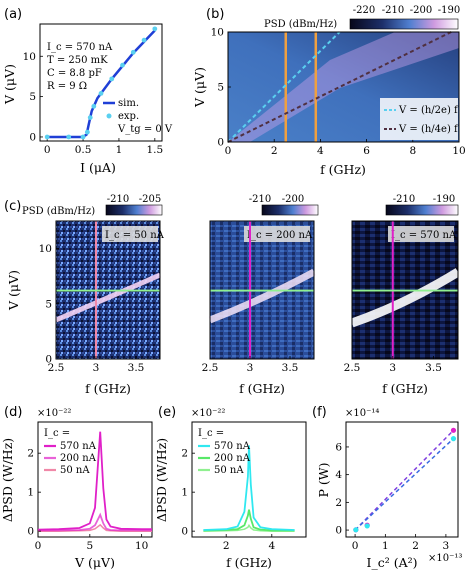 This screenshot has height=575, width=468. Describe the element at coordinates (453, 430) in the screenshot. I see `point-magenta` at that location.